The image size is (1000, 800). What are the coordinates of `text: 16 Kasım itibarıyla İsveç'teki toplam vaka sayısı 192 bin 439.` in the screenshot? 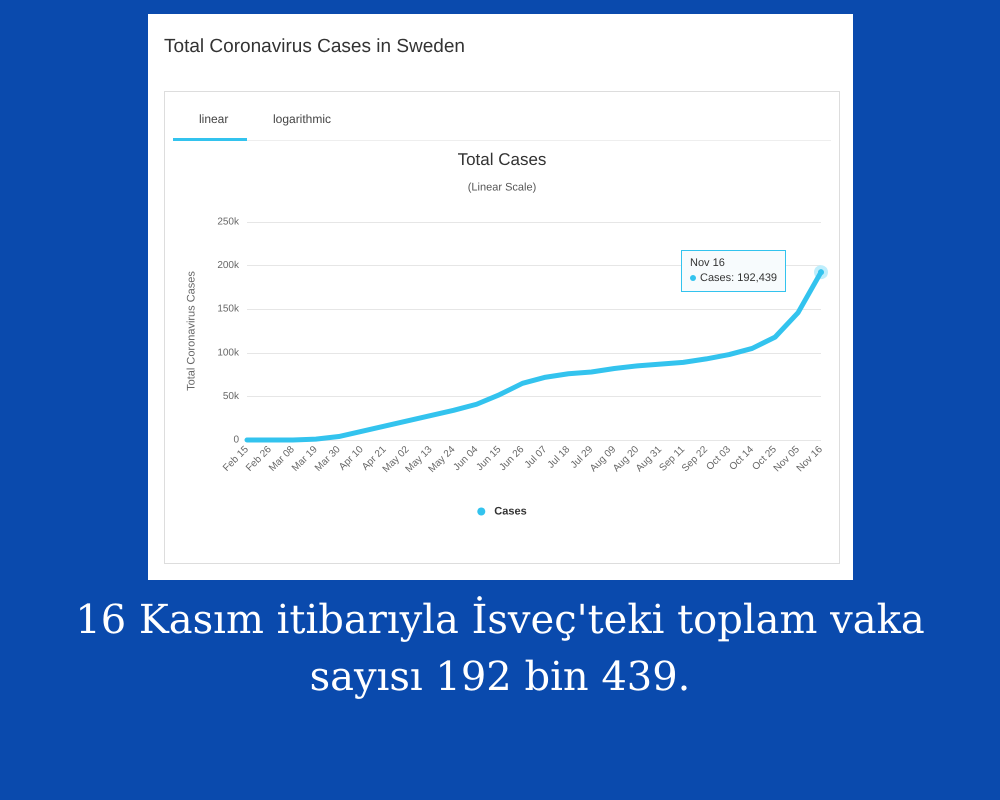 It's located at (500, 648).